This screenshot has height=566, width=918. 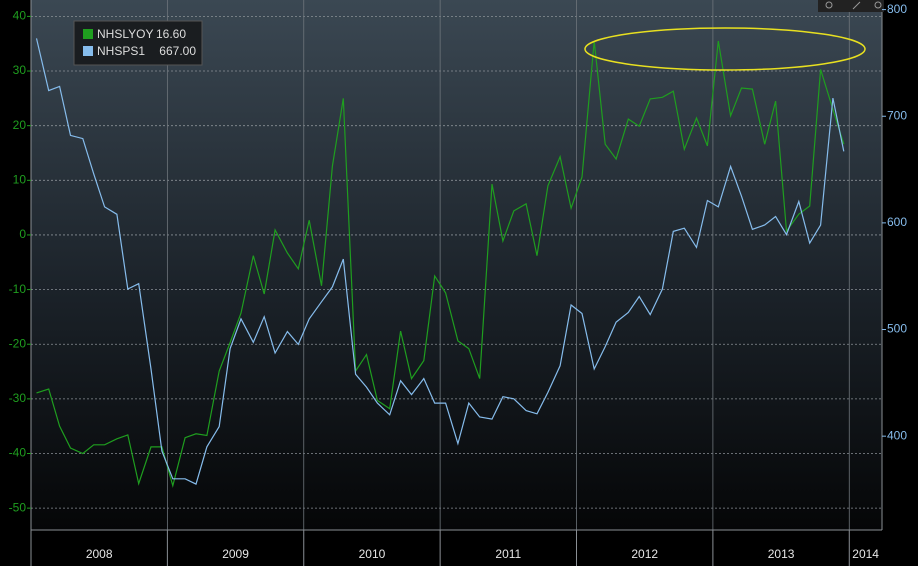 What do you see at coordinates (18, 289) in the screenshot?
I see `y-tick-label: -10` at bounding box center [18, 289].